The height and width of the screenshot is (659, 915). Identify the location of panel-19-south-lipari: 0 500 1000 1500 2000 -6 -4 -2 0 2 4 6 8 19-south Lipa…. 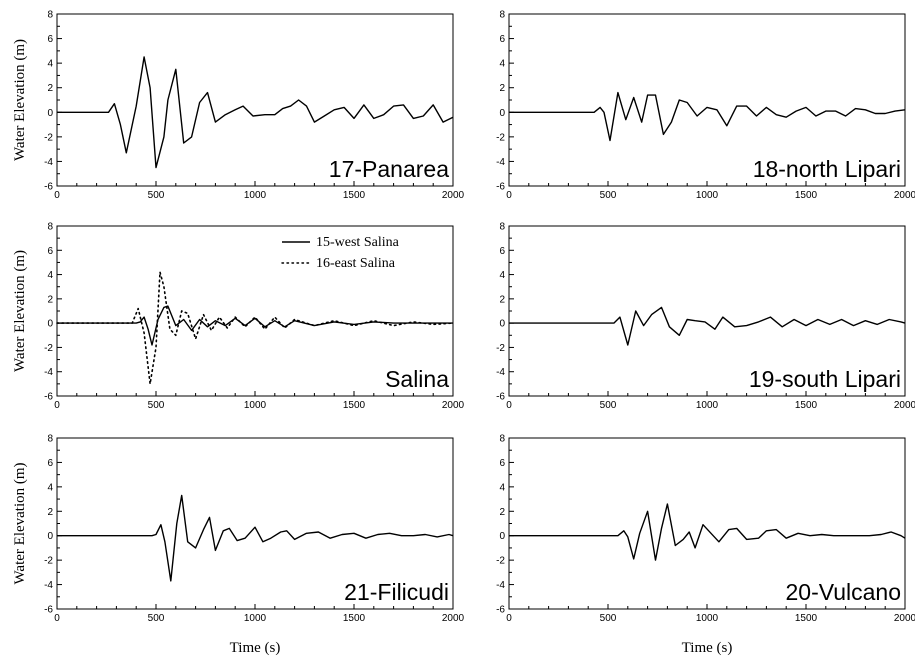
(705, 317).